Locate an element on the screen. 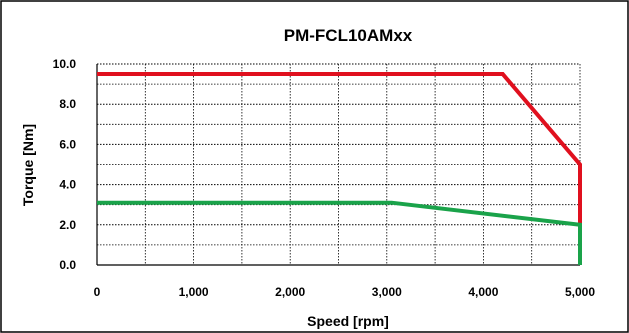 The height and width of the screenshot is (333, 629). y-tick-label: 6.0 is located at coordinates (67, 144).